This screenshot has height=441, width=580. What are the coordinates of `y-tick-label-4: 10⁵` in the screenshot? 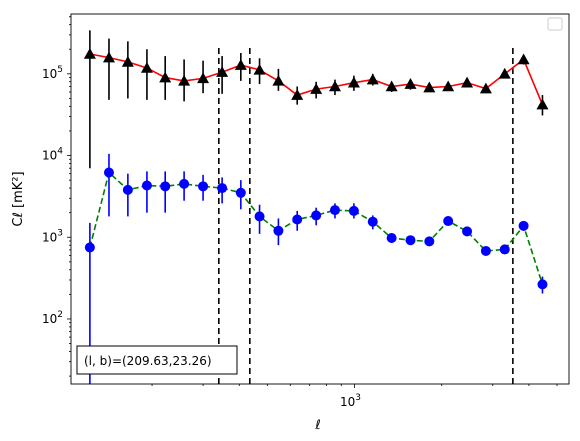 It's located at (52, 73).